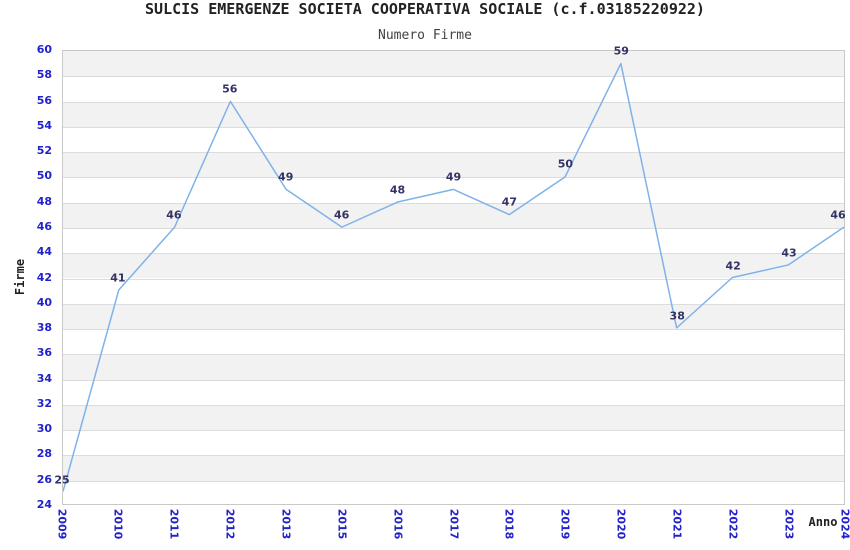 This screenshot has height=550, width=850. I want to click on y-tick-label: 44, so click(44, 252).